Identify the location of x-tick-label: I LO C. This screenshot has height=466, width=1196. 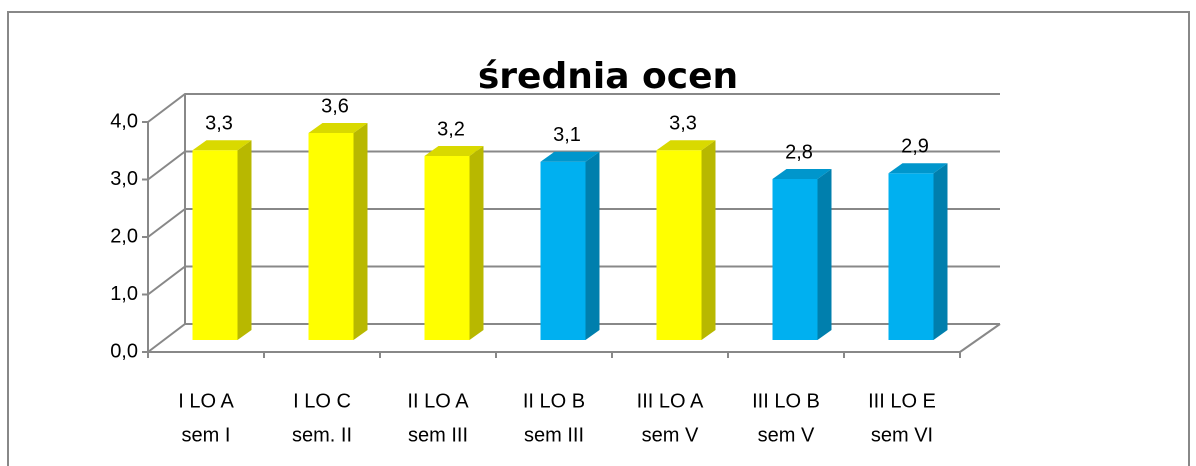
(322, 401).